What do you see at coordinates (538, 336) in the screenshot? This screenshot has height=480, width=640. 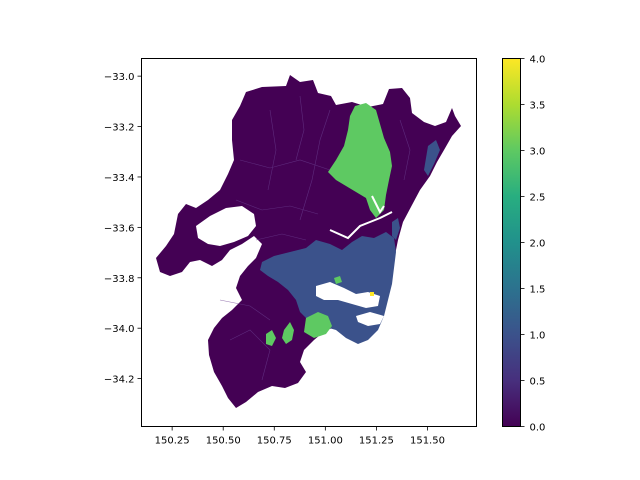 I see `colorbar-tick-label: 1.0` at bounding box center [538, 336].